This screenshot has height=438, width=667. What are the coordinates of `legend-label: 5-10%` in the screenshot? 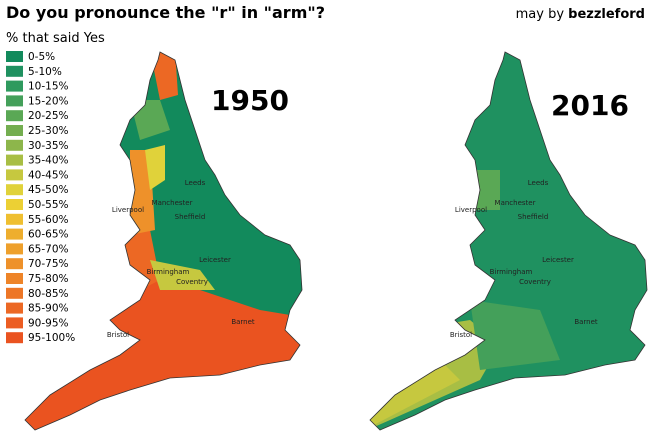 It's located at (45, 72).